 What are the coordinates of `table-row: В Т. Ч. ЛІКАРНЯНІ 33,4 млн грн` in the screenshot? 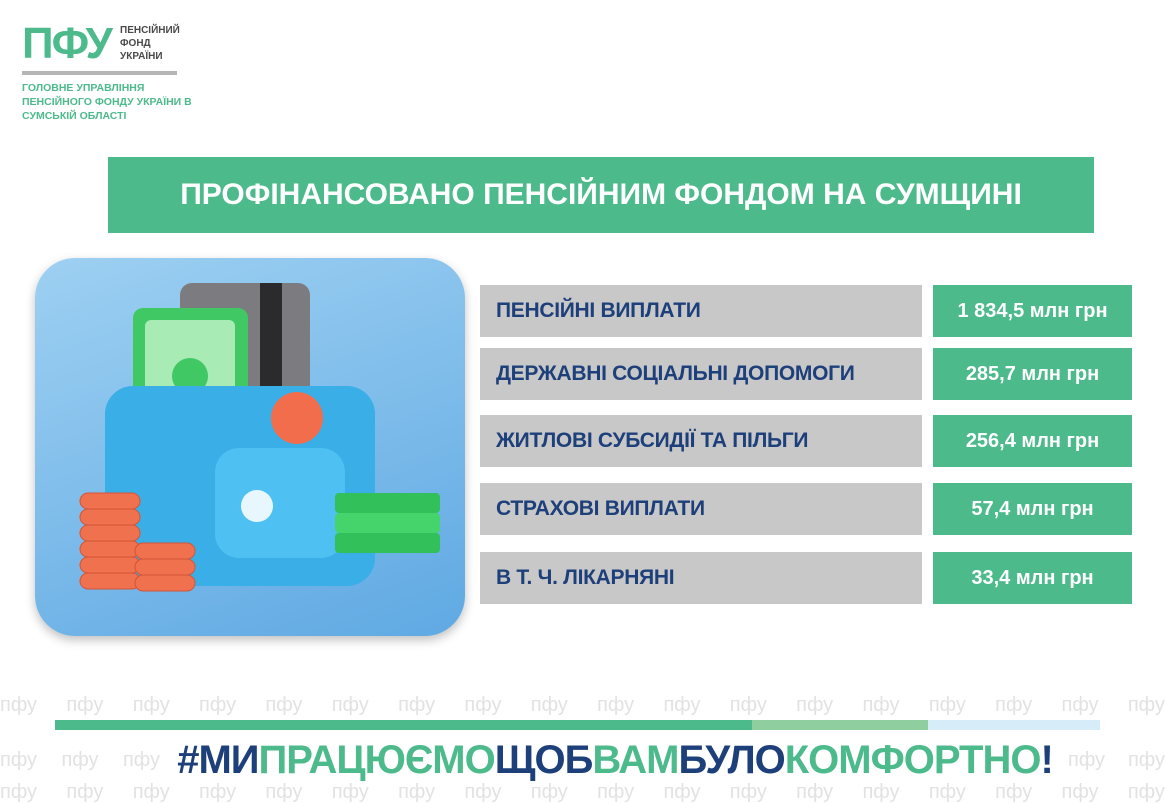 It's located at (806, 578).